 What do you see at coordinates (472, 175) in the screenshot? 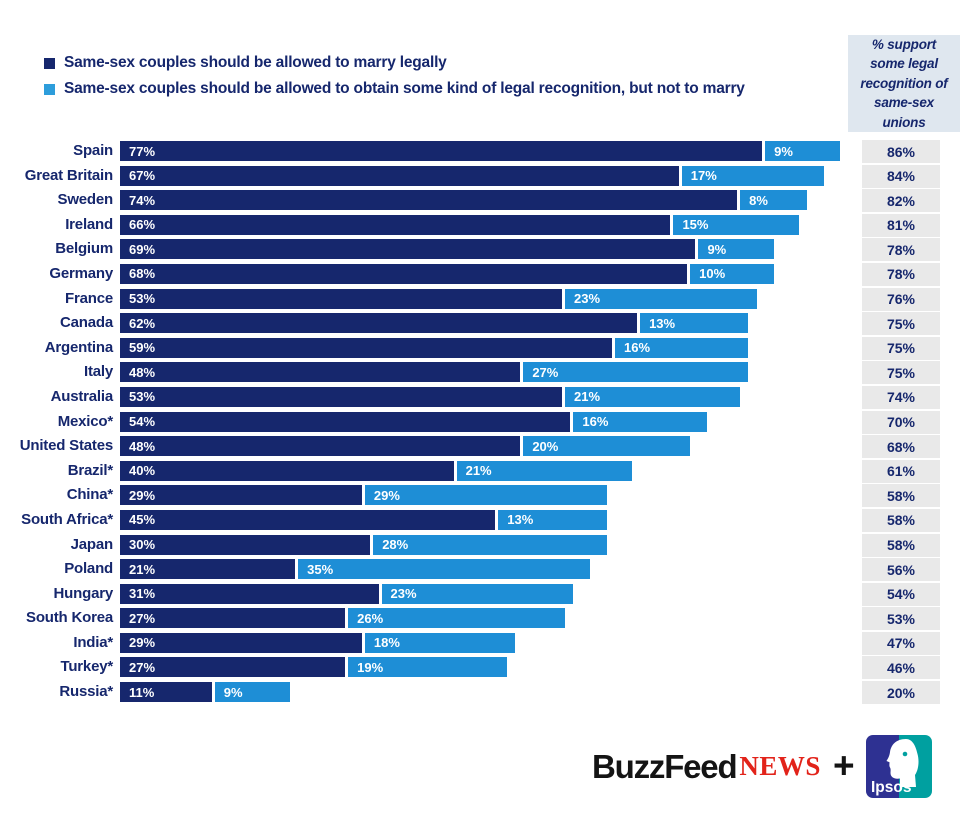
I see `bar-area: 67% 17%` at bounding box center [472, 175].